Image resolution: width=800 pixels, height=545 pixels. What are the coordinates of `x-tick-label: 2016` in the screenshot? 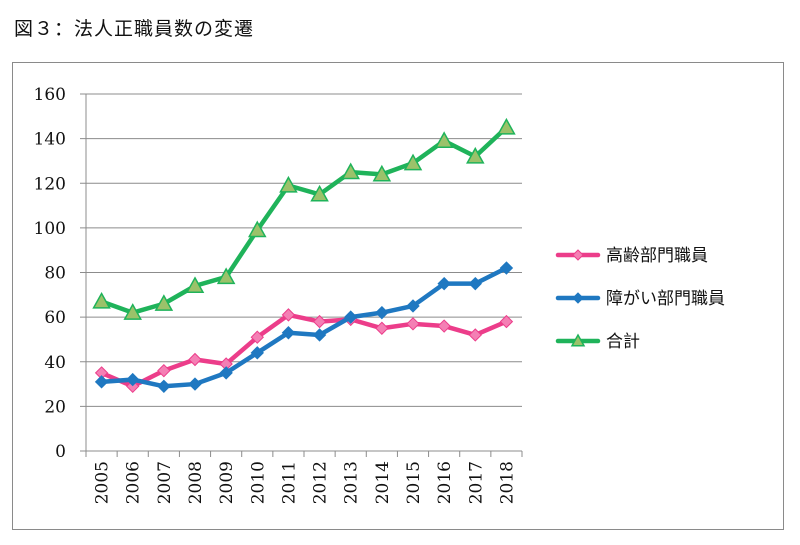 It's located at (445, 482).